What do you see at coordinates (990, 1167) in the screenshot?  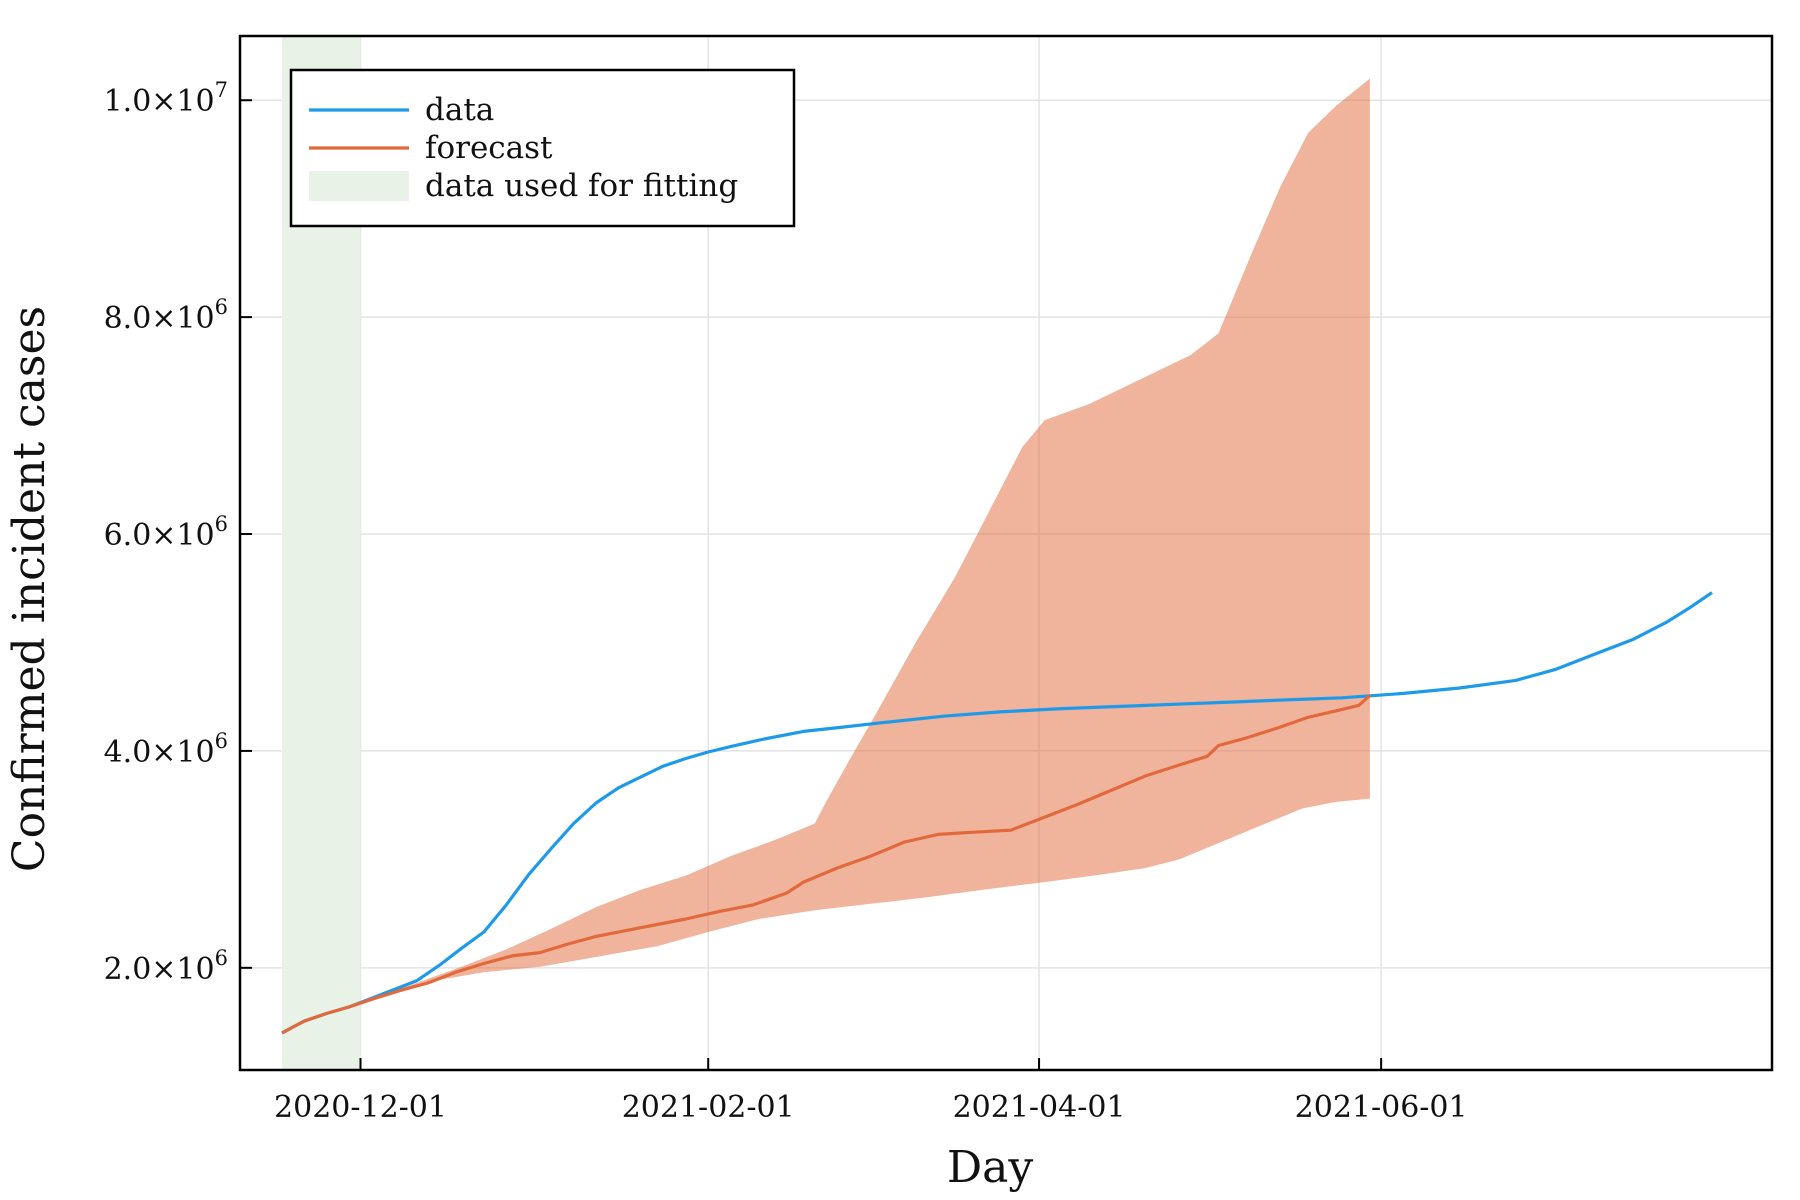 I see `x-axis-title: Day` at bounding box center [990, 1167].